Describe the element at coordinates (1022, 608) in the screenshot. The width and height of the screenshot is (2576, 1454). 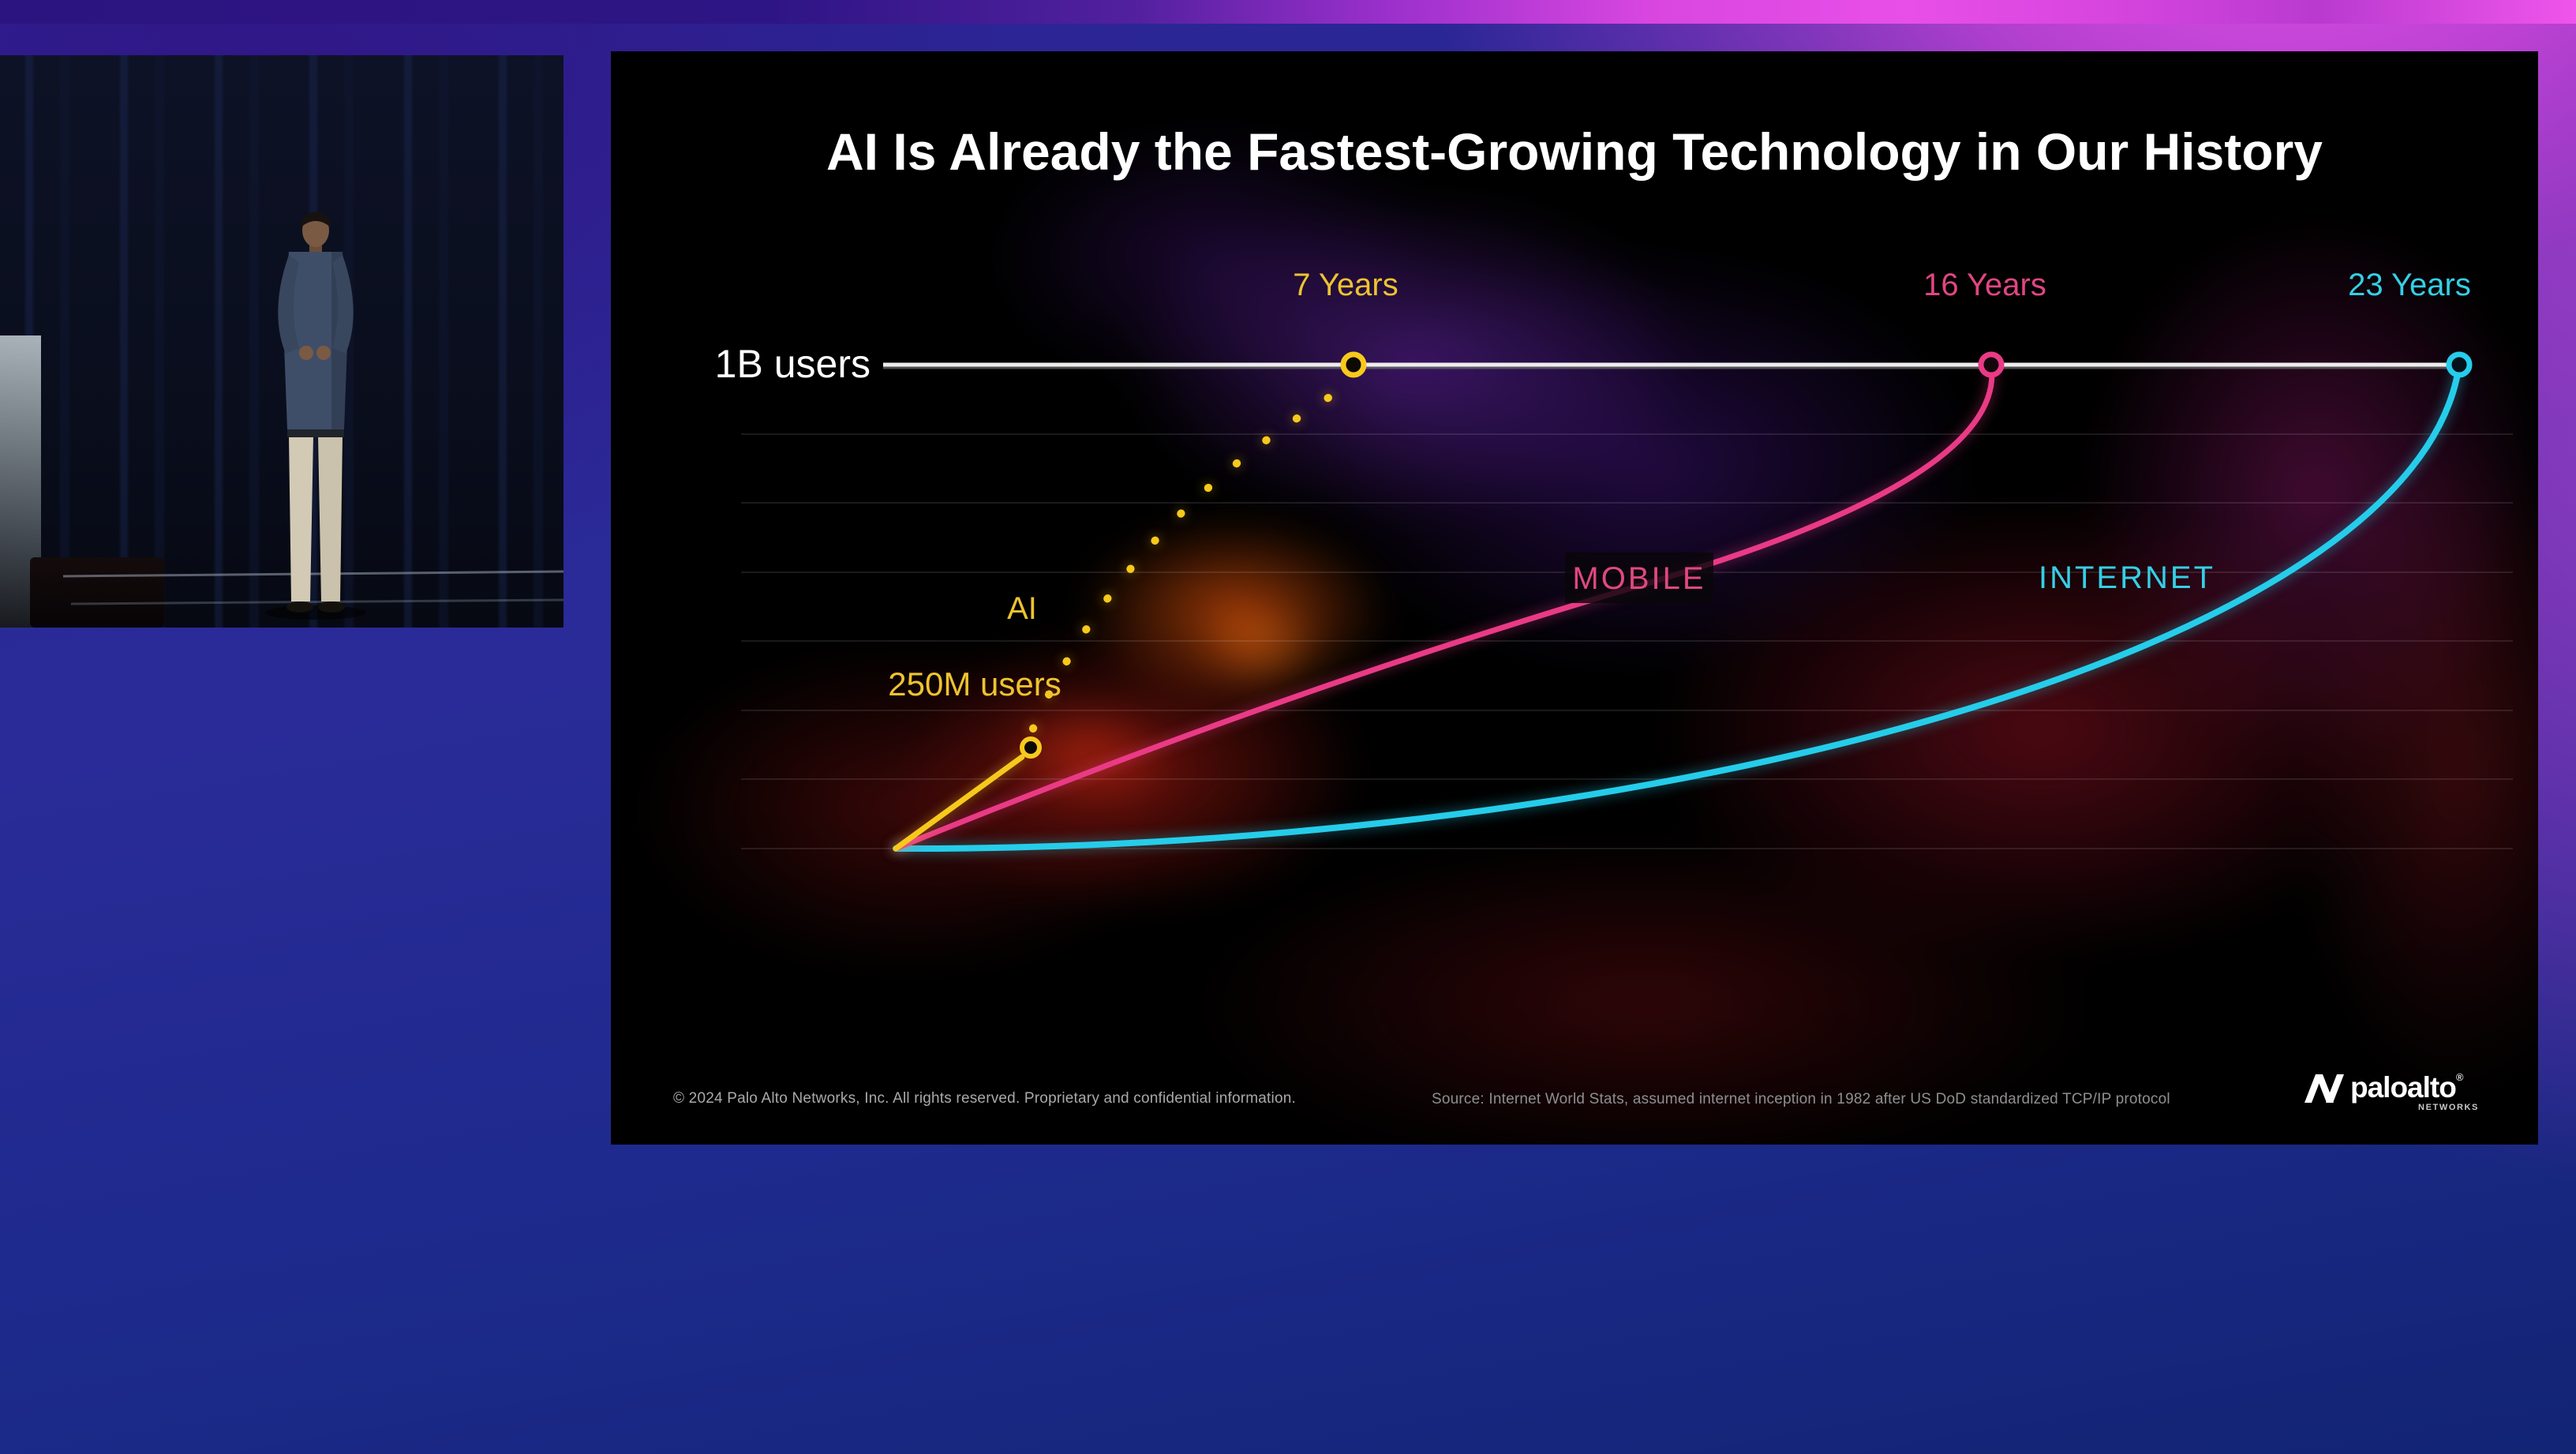
I see `series-label-ai: AI` at that location.